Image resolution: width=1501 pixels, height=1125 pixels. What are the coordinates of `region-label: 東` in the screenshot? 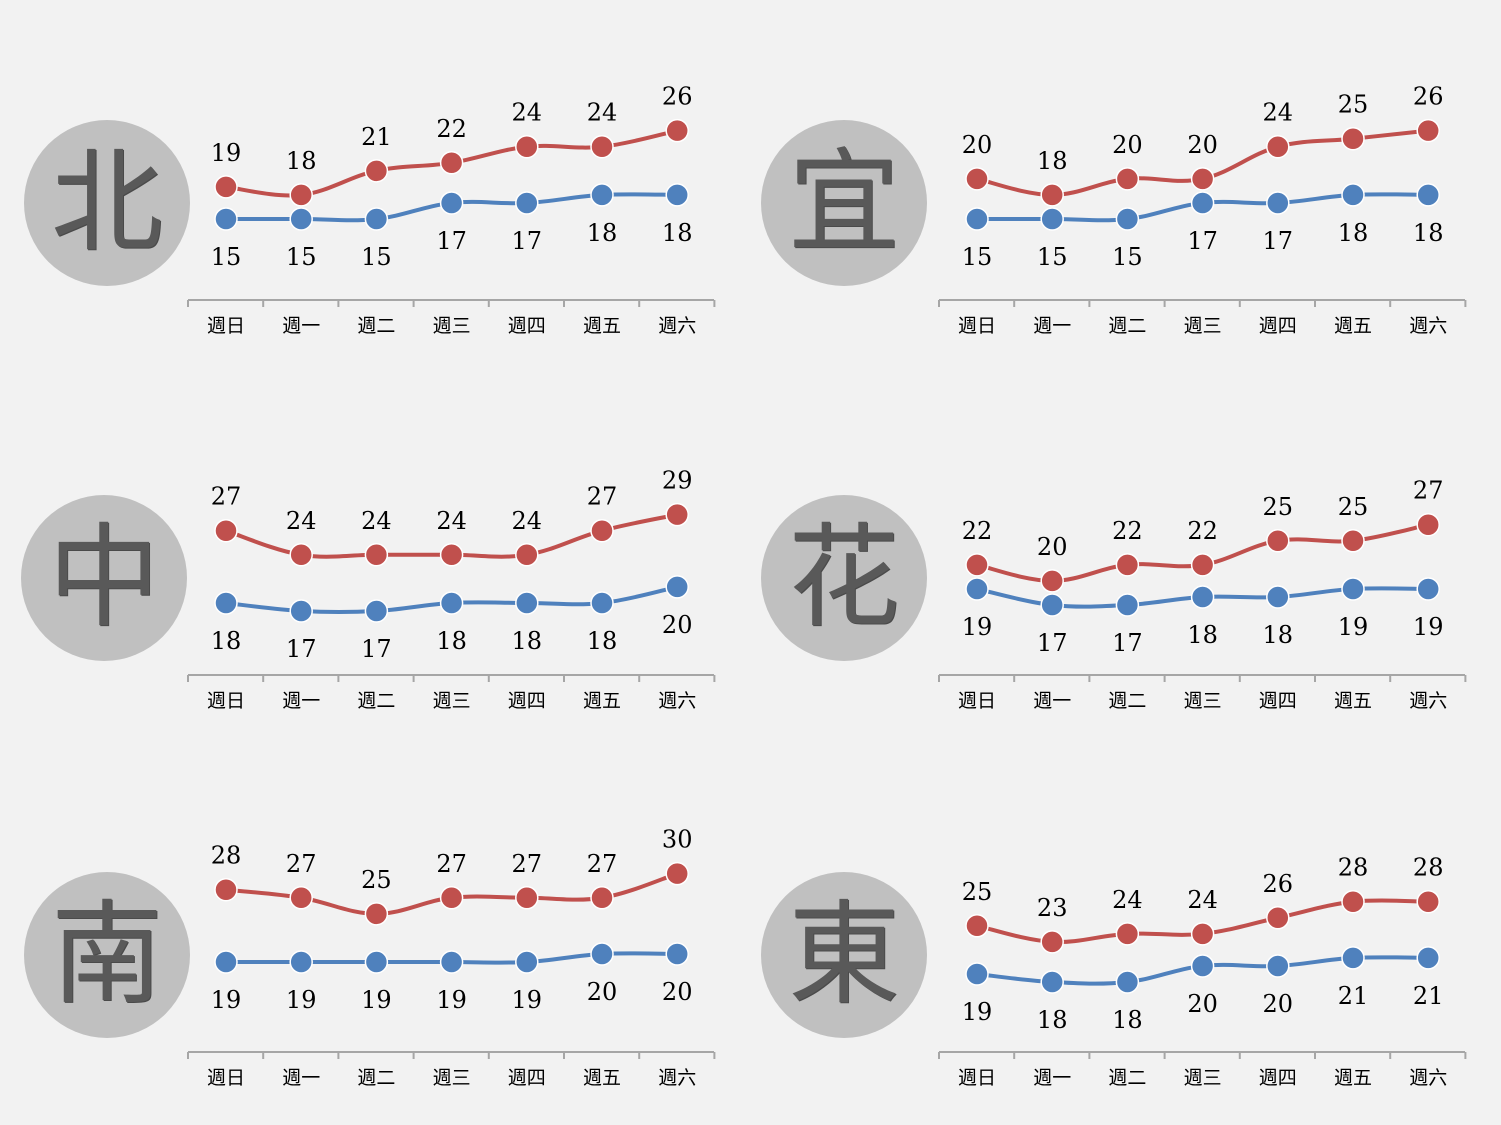 It's located at (844, 955).